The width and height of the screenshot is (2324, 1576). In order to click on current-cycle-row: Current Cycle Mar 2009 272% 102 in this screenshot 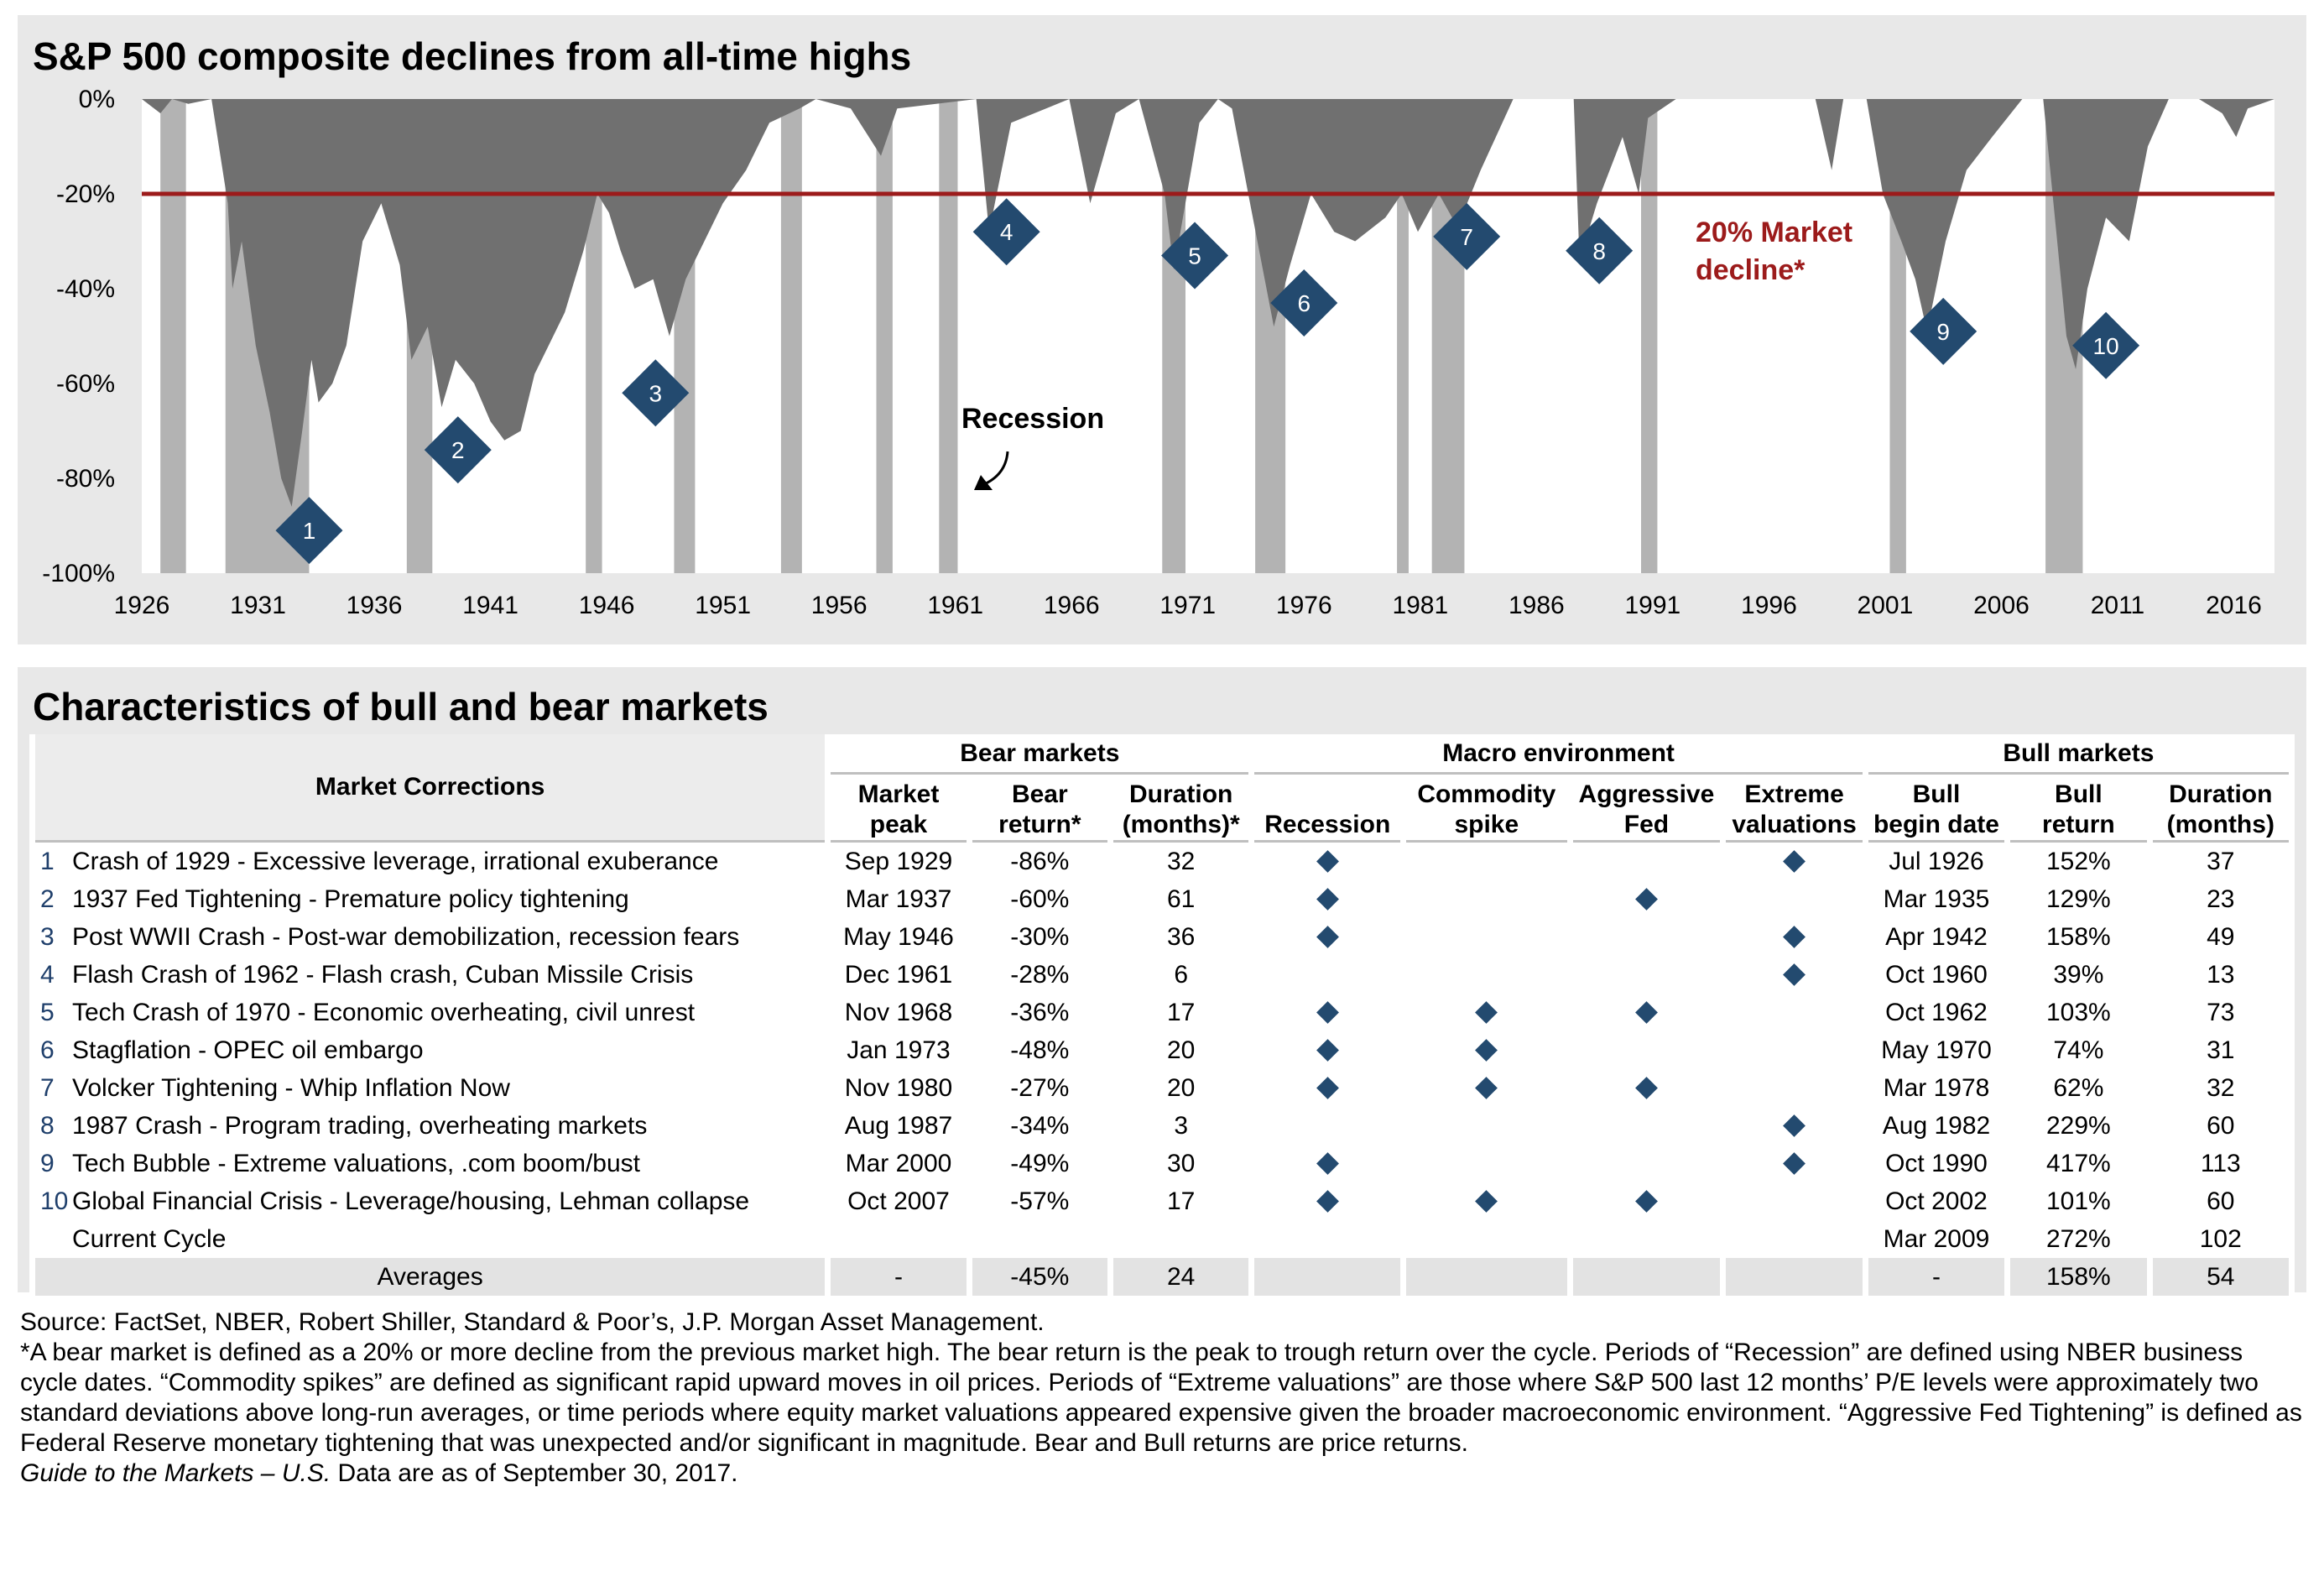, I will do `click(1162, 1239)`.